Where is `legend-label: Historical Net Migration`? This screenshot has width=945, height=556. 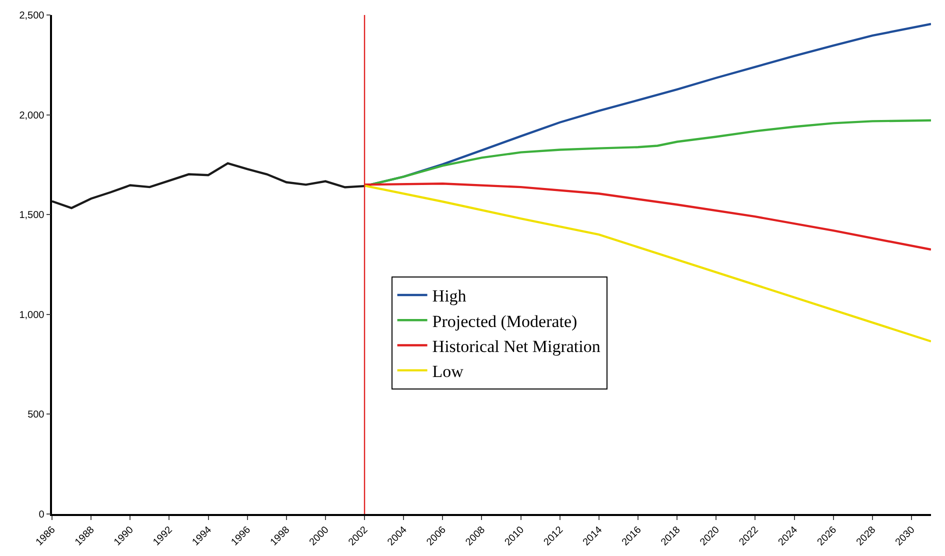 legend-label: Historical Net Migration is located at coordinates (516, 346).